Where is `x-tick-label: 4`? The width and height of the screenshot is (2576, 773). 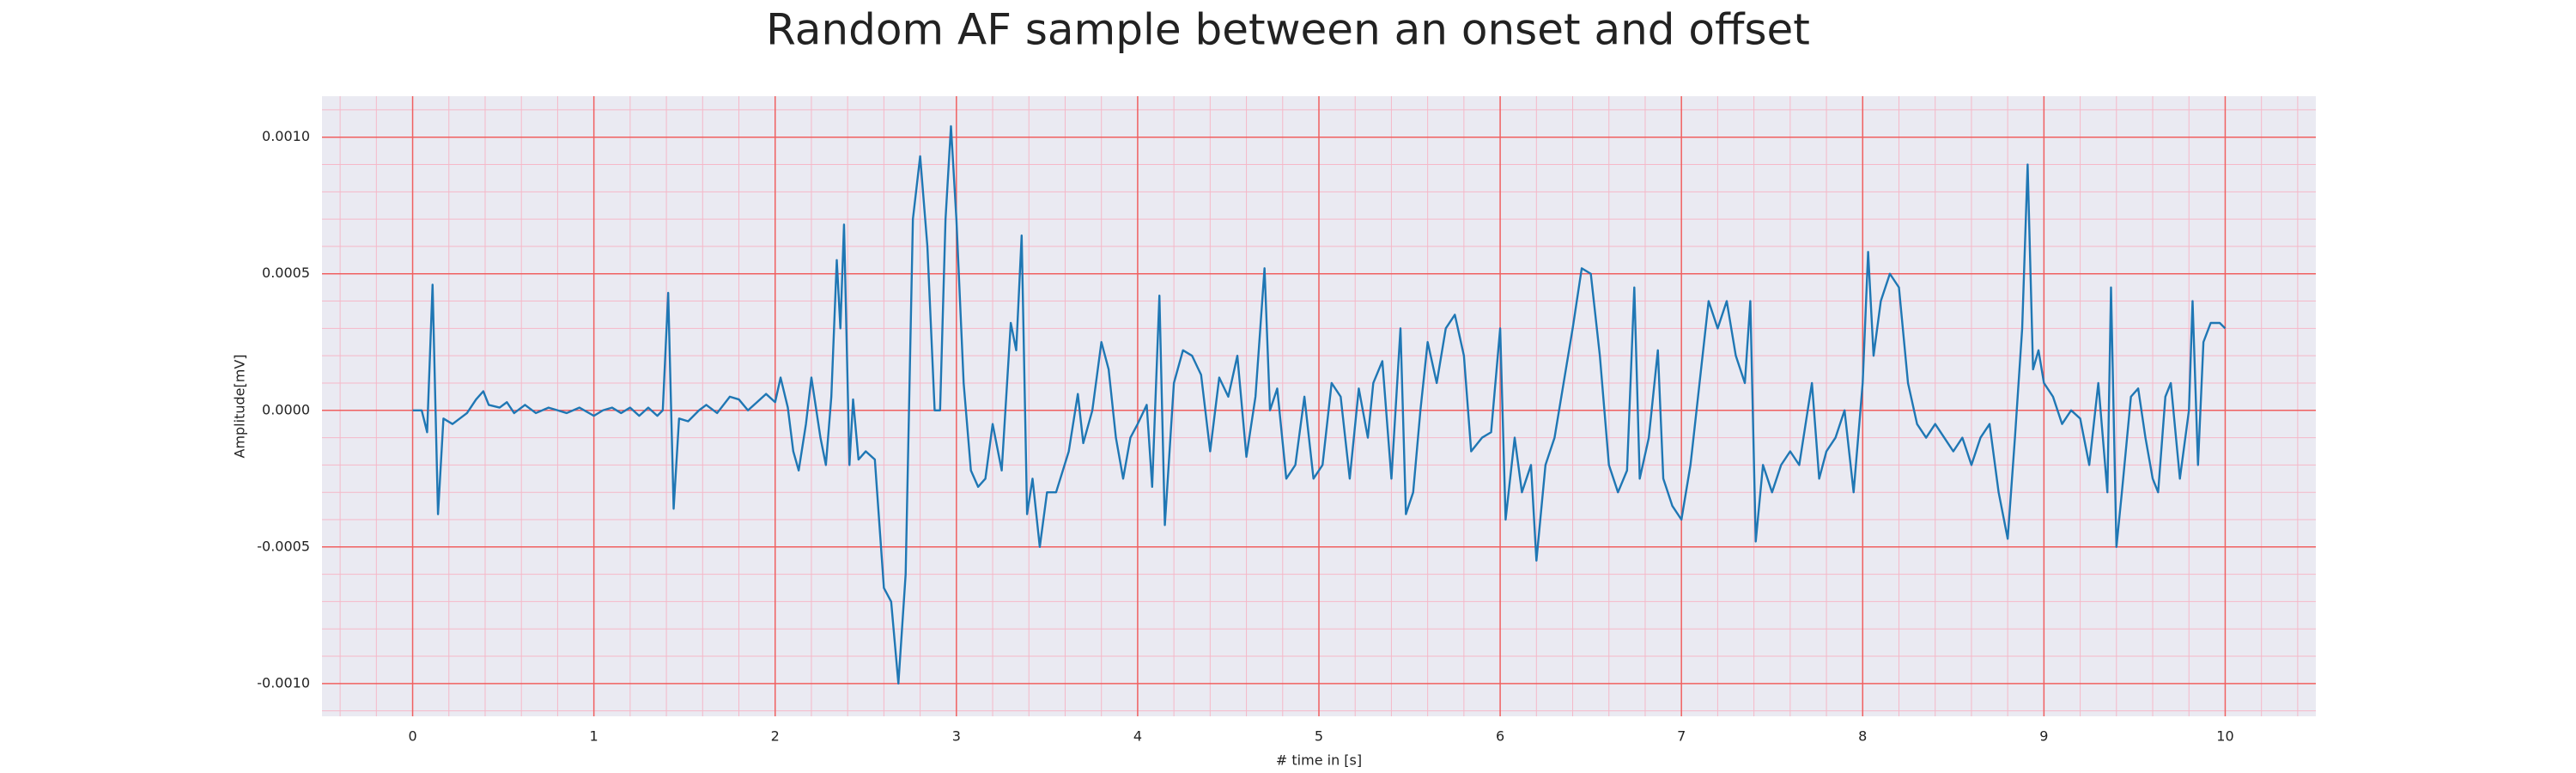 x-tick-label: 4 is located at coordinates (1137, 736).